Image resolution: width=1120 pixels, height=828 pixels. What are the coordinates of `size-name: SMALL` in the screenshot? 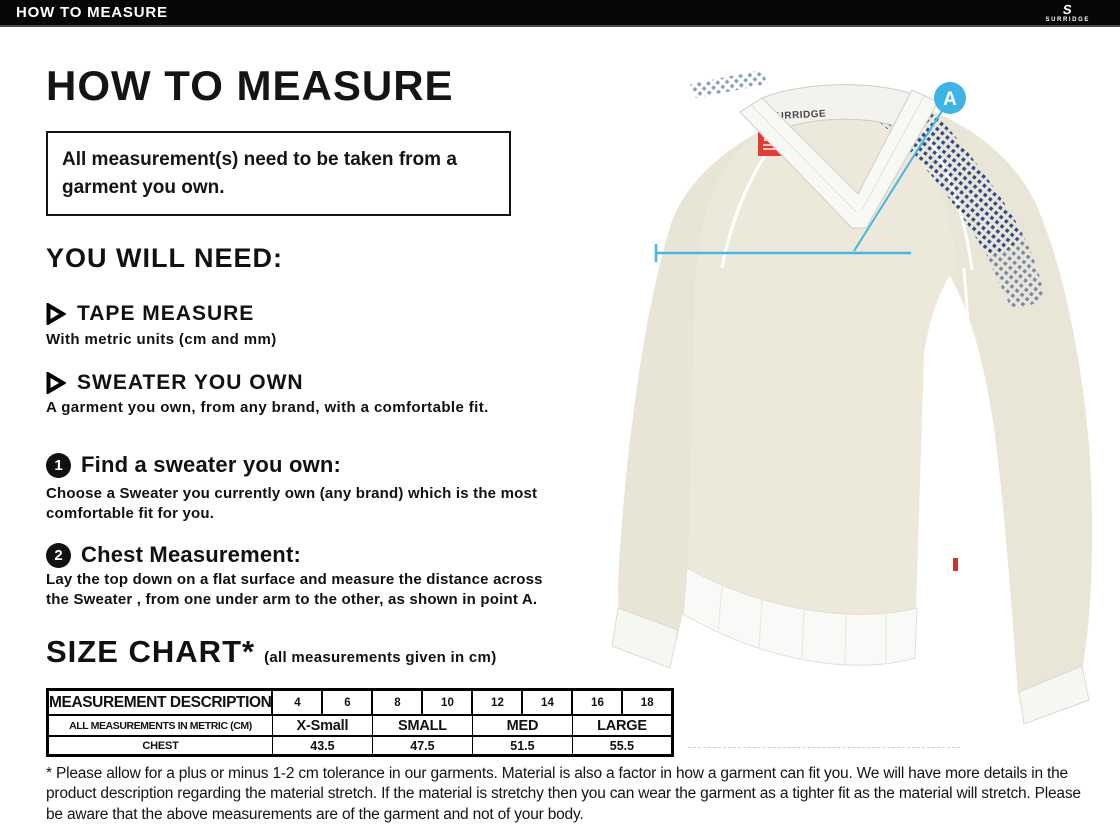 It's located at (422, 725).